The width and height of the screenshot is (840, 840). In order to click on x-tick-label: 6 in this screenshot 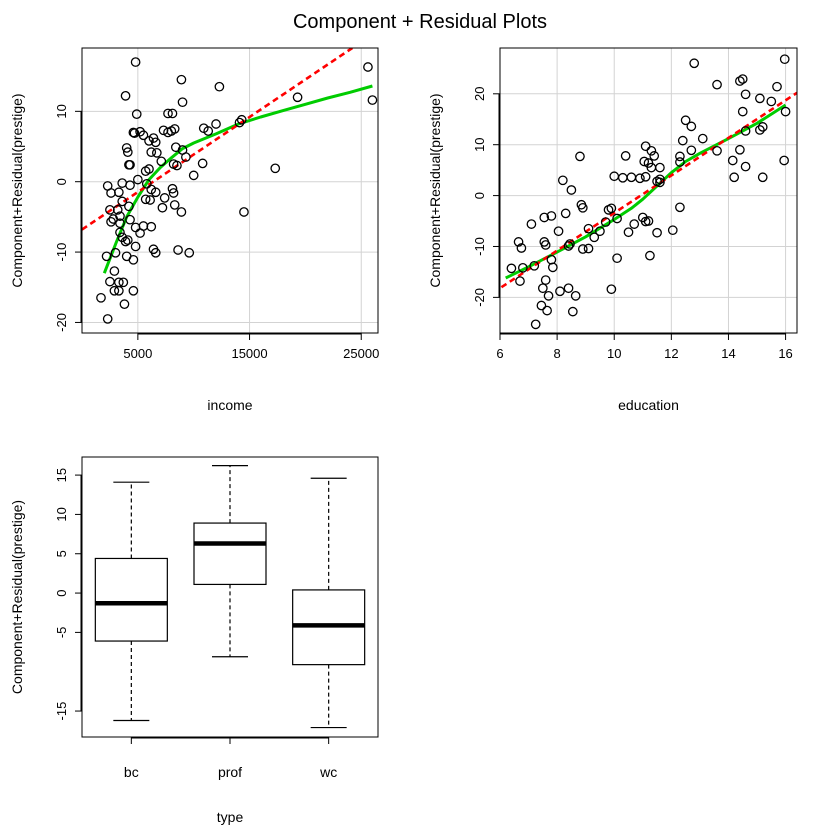, I will do `click(499, 353)`.